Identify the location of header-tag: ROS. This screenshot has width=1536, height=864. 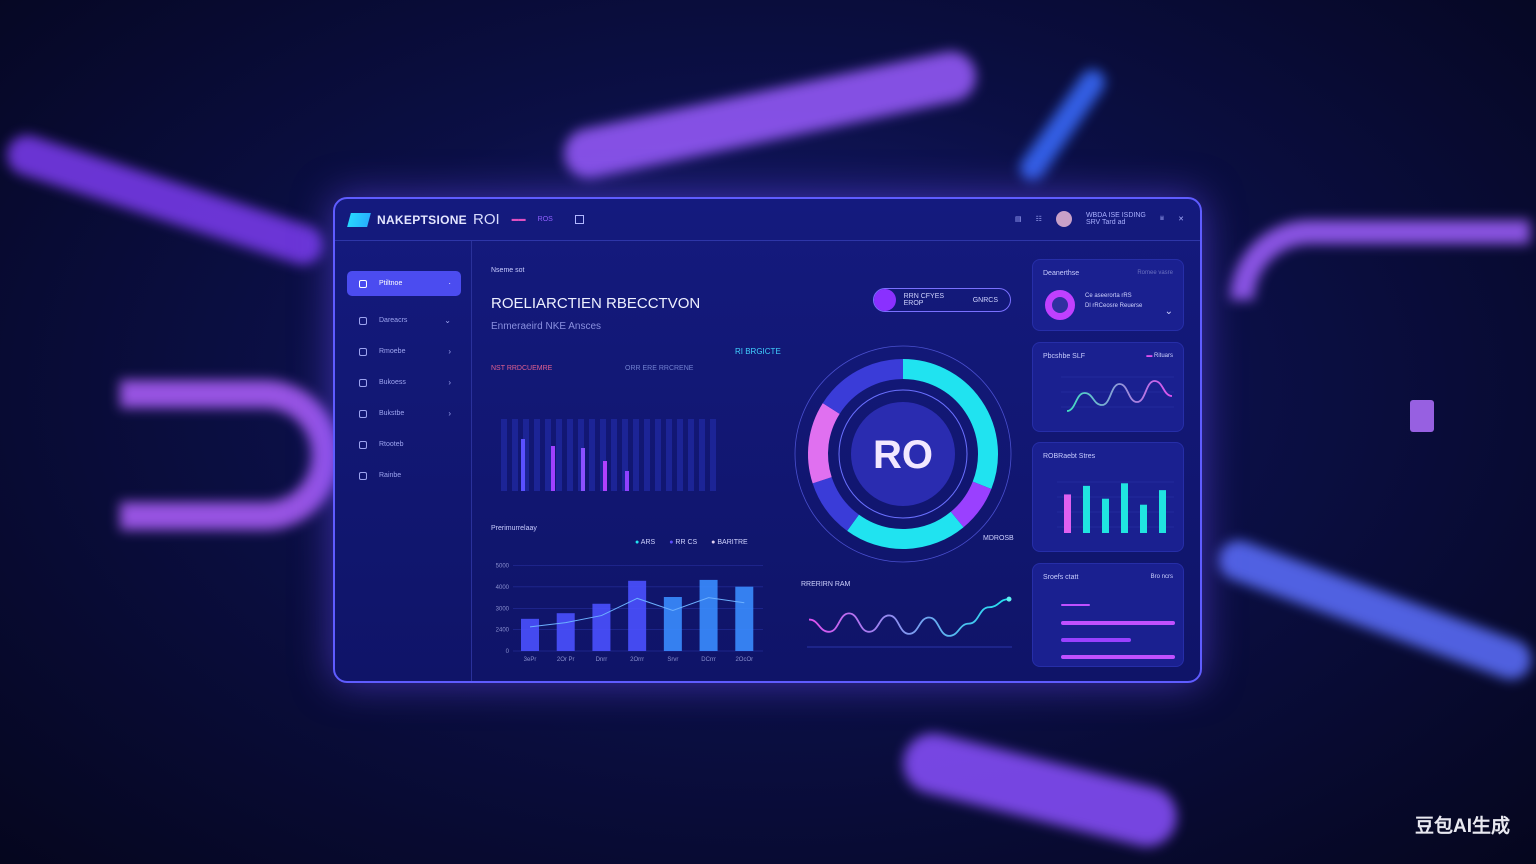
(545, 219).